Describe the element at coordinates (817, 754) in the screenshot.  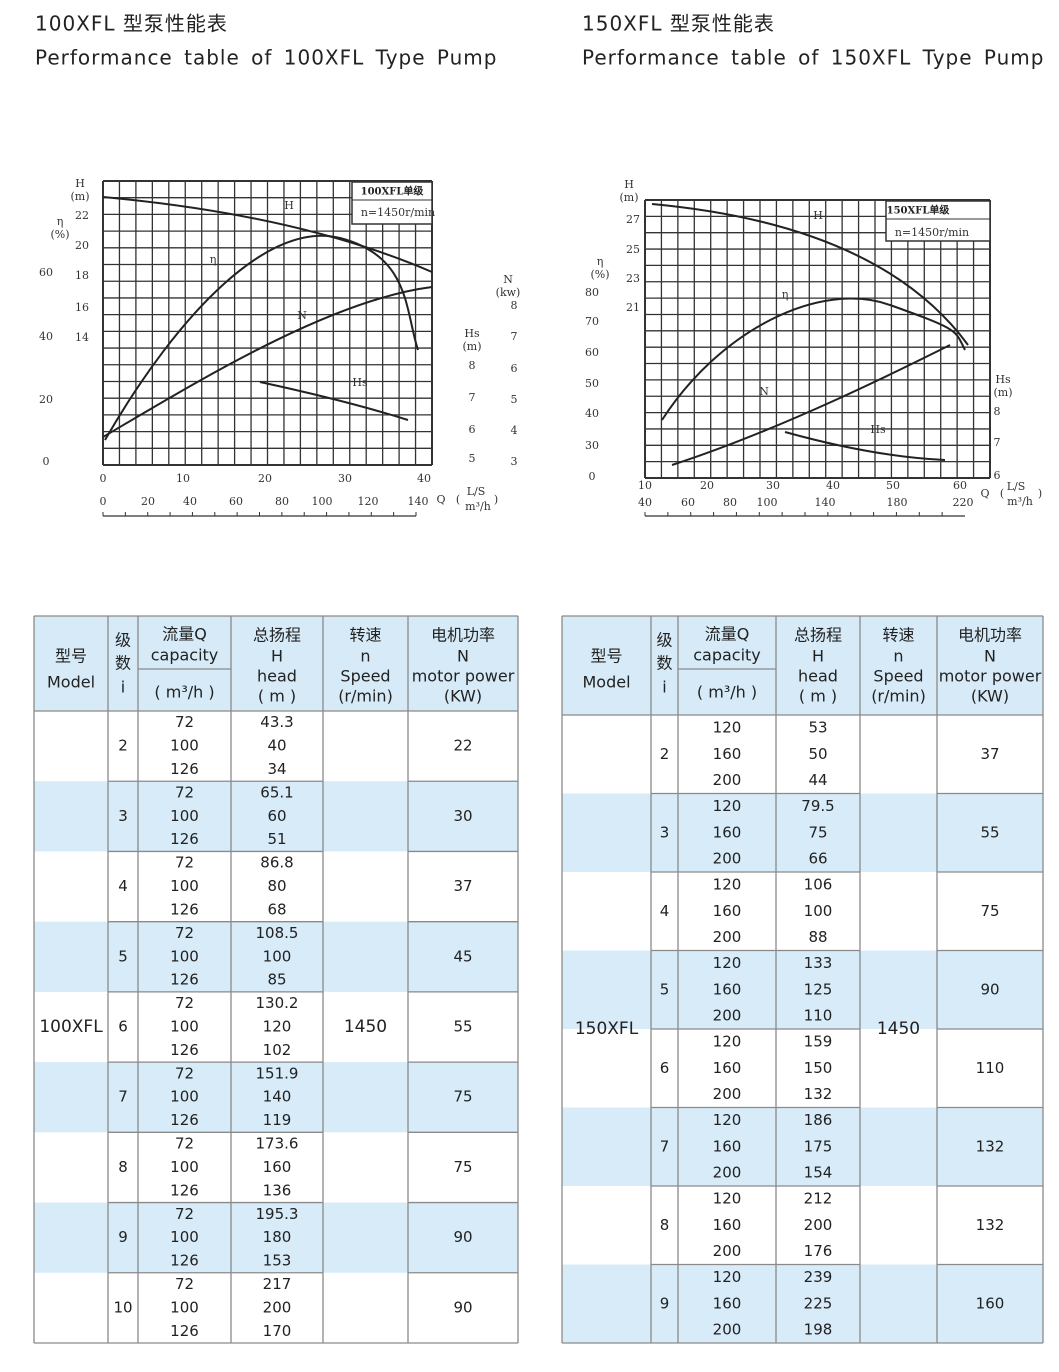
I see `head-cell: 50` at that location.